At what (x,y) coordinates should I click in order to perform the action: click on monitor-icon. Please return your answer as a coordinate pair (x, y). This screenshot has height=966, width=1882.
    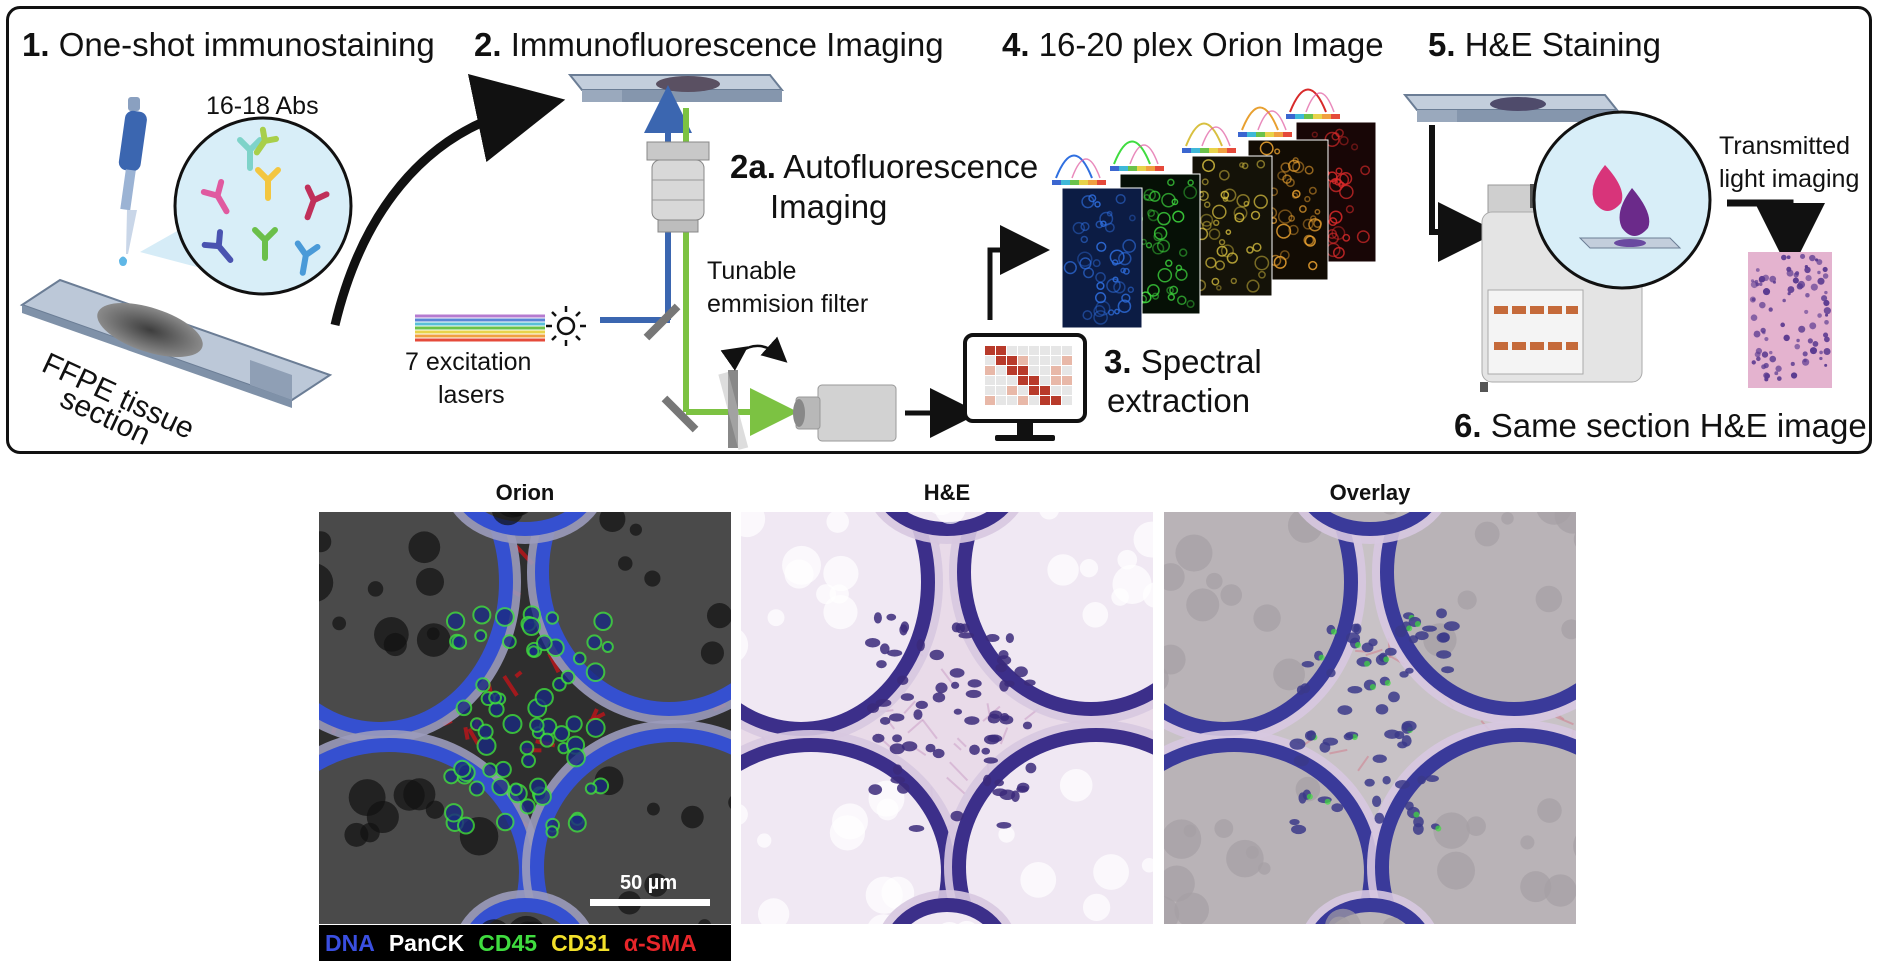
    Looking at the image, I should click on (1025, 387).